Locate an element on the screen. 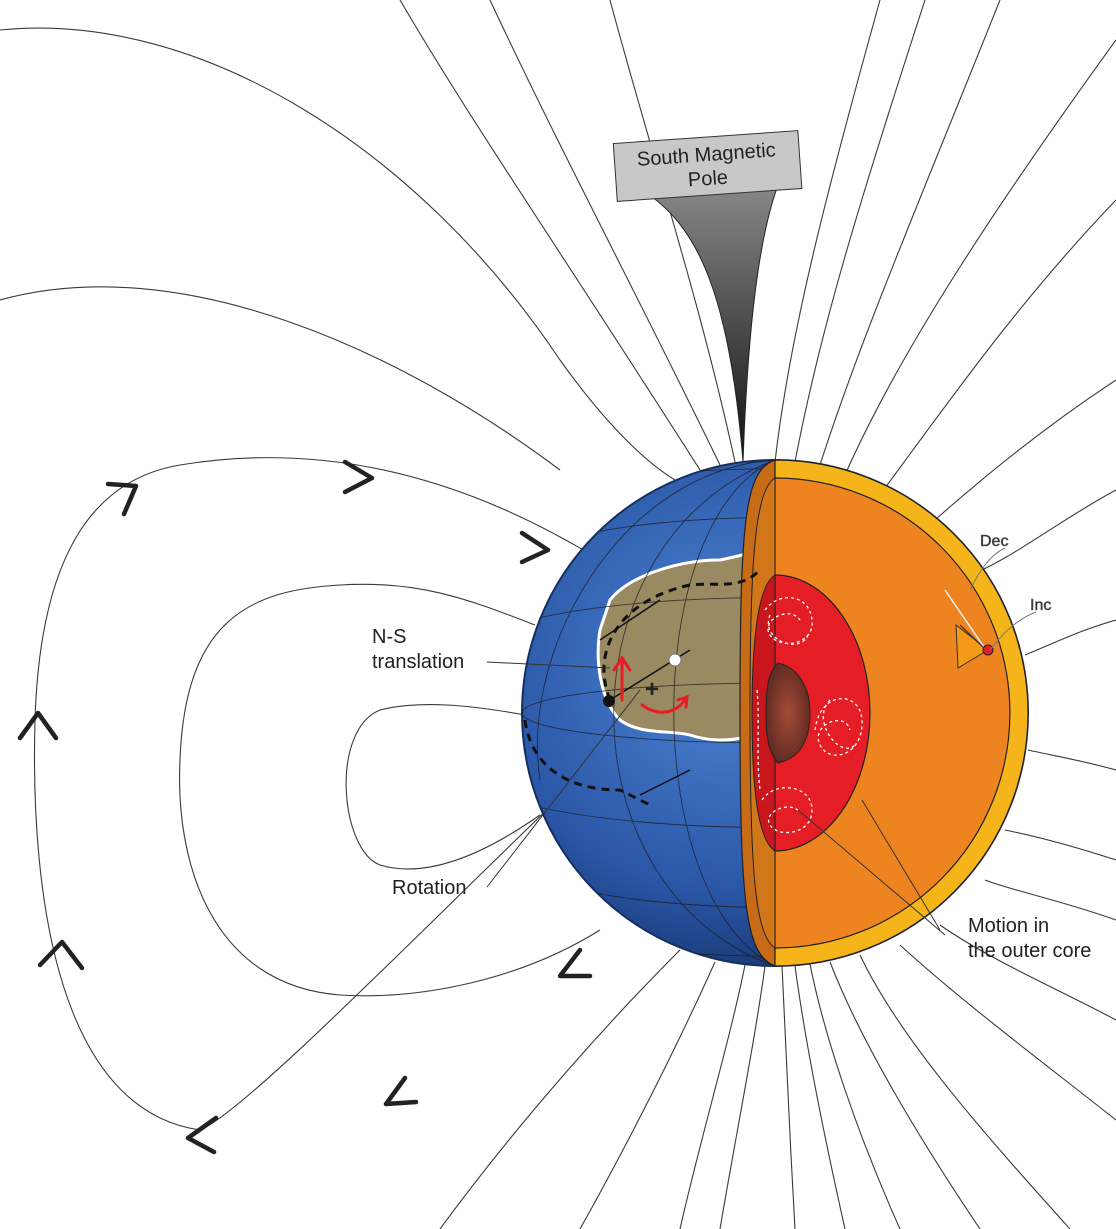 This screenshot has height=1229, width=1116. red-rotation-arrow-icon is located at coordinates (664, 704).